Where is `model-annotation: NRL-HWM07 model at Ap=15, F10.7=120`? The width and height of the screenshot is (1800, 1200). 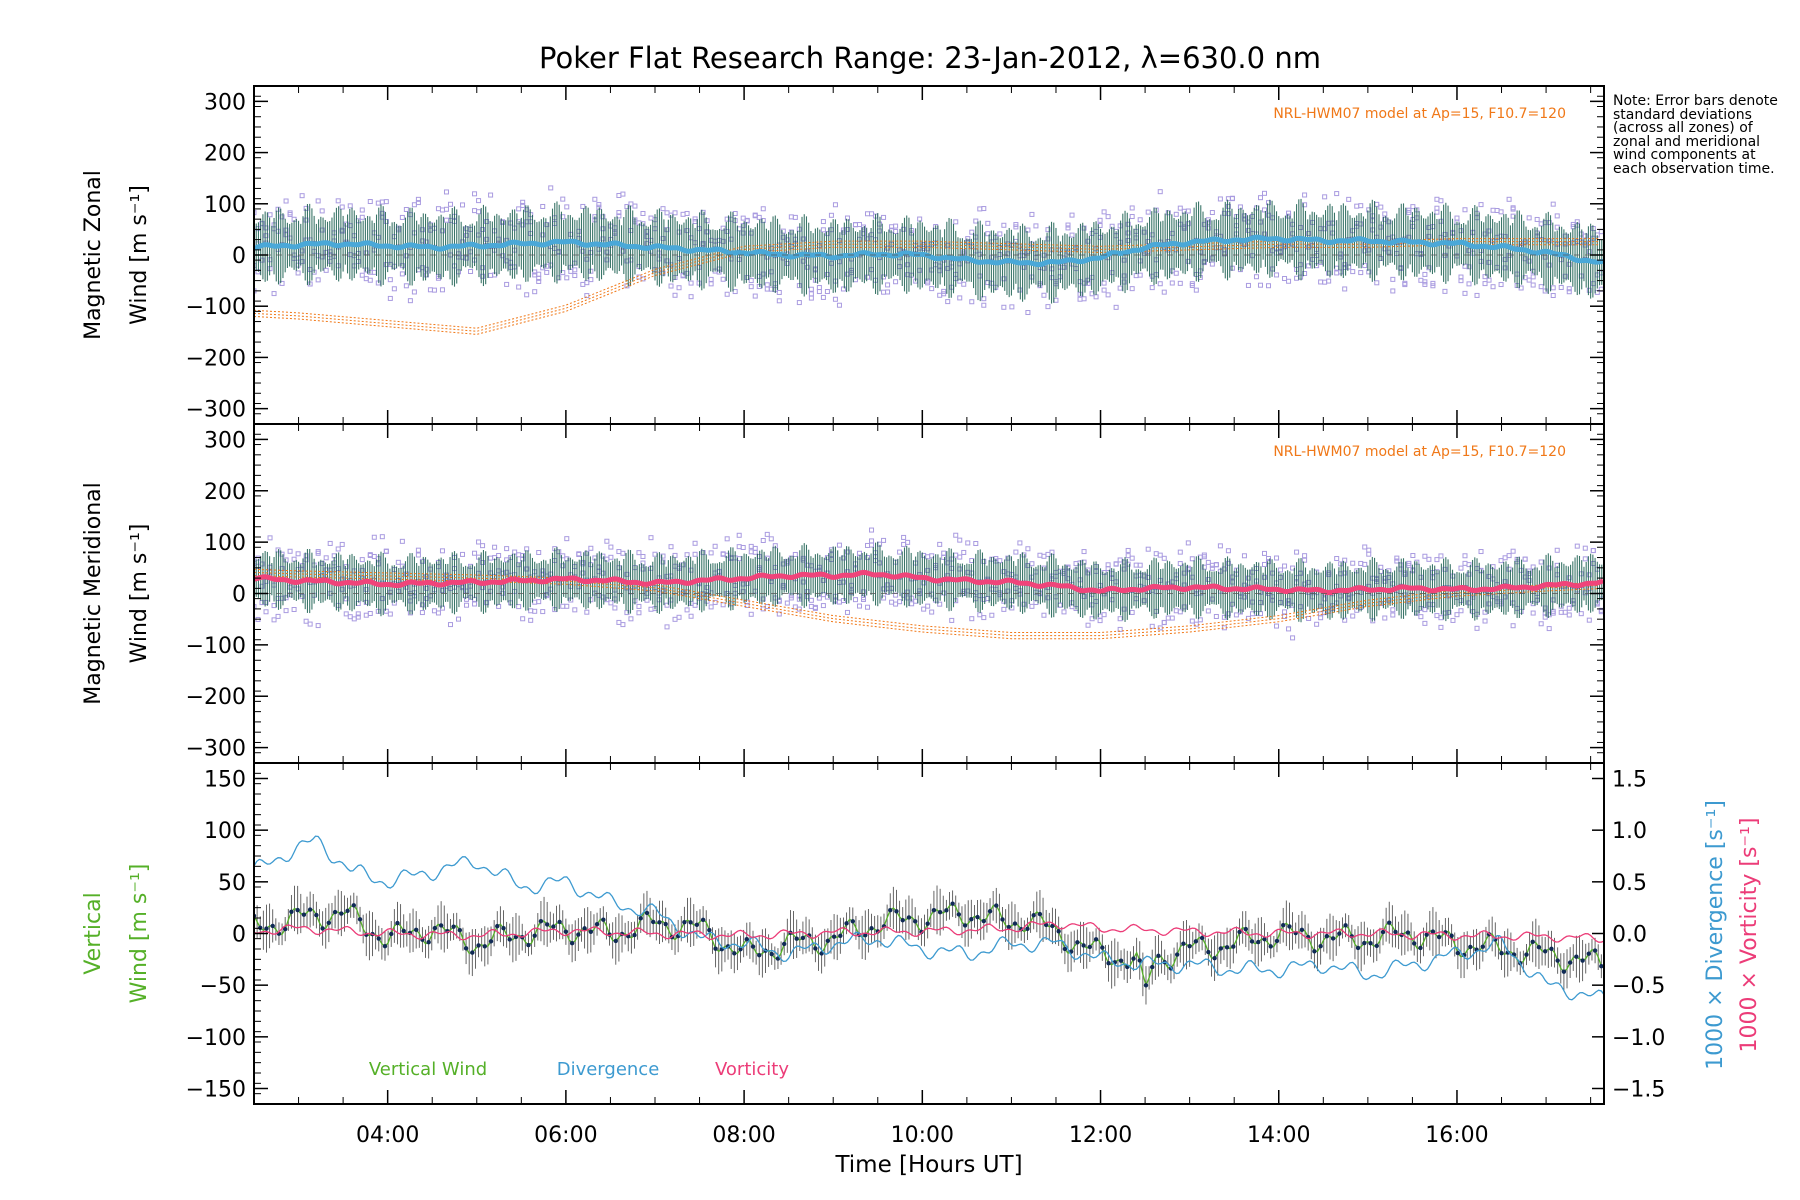
model-annotation: NRL-HWM07 model at Ap=15, F10.7=120 is located at coordinates (1419, 452).